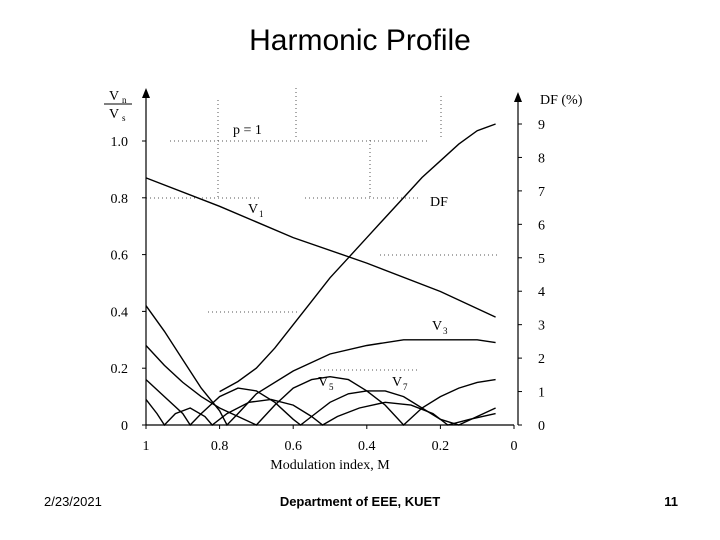 The image size is (720, 540). What do you see at coordinates (220, 446) in the screenshot?
I see `x-tick-label: 0.8` at bounding box center [220, 446].